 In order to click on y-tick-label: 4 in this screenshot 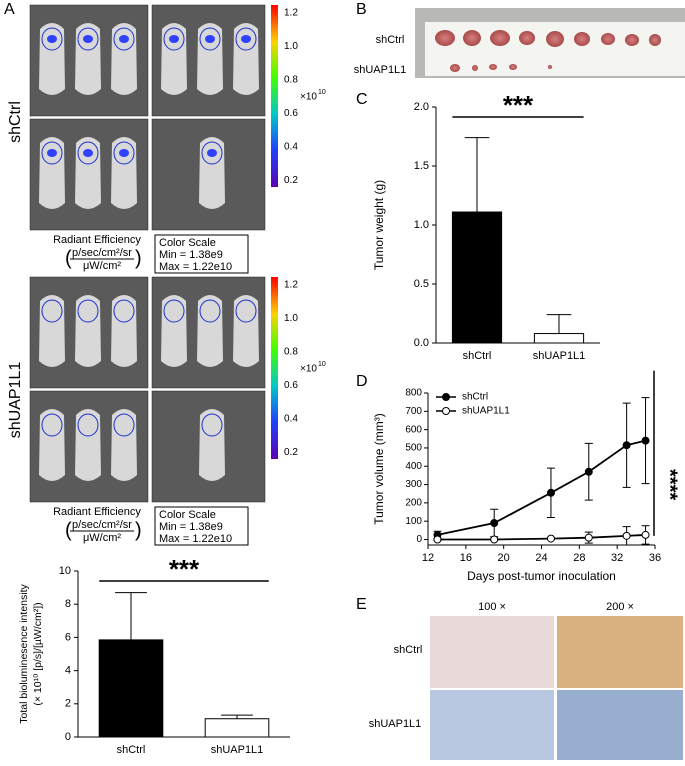, I will do `click(68, 671)`.